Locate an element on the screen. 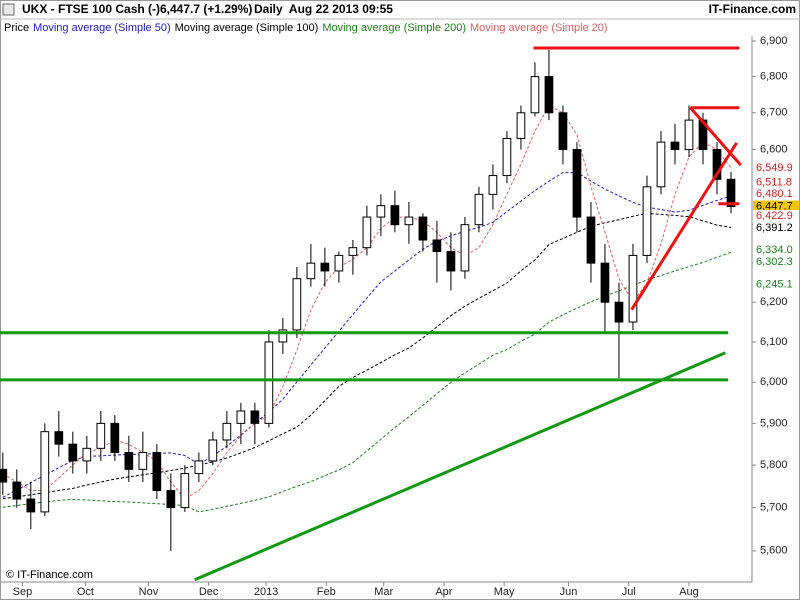 The width and height of the screenshot is (800, 600). source: IT-Finance.com is located at coordinates (752, 9).